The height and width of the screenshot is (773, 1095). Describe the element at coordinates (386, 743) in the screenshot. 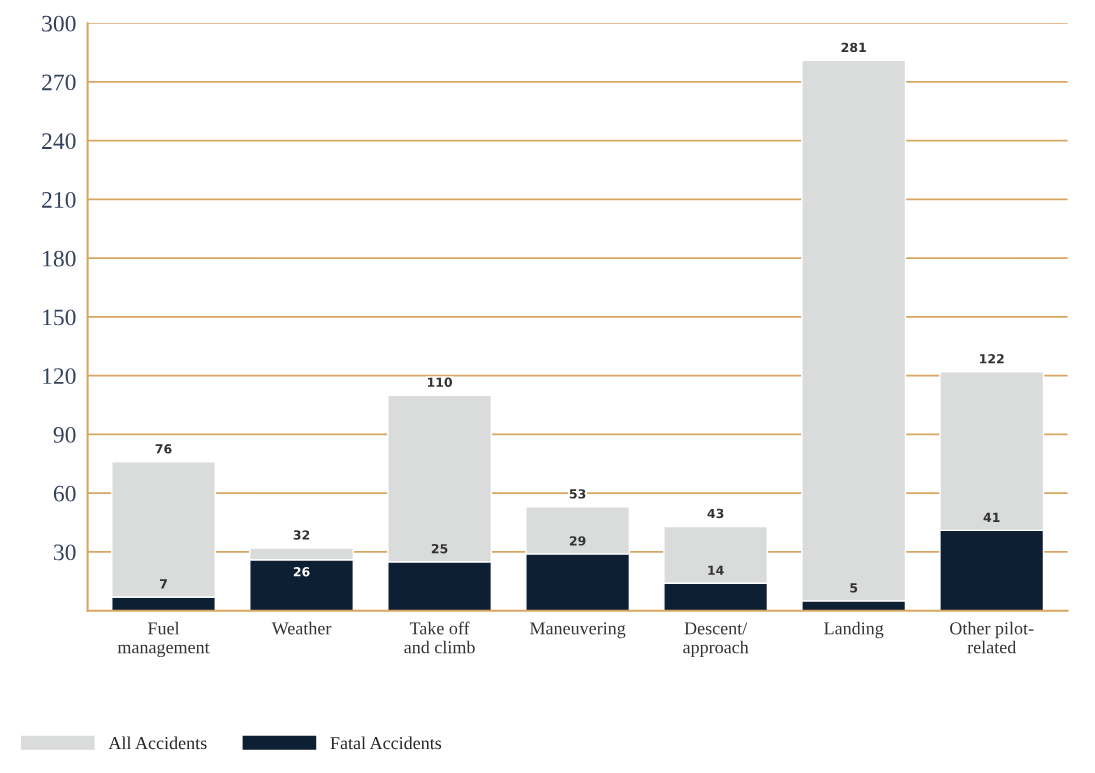

I see `legend-label: Fatal Accidents` at that location.